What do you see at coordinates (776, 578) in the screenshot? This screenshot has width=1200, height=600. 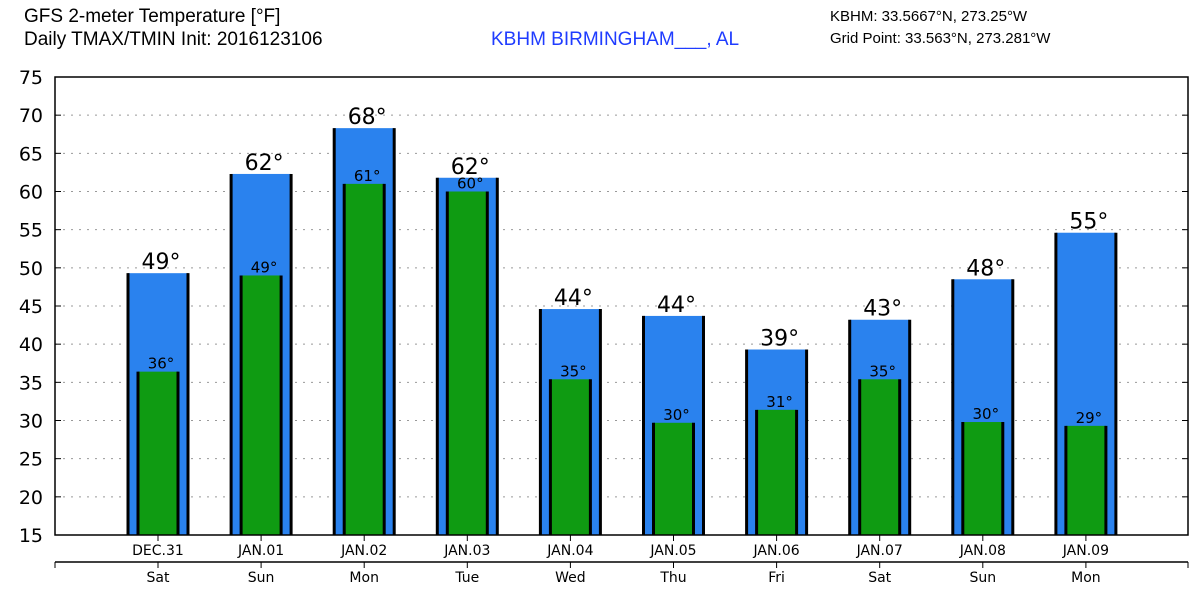 I see `x-weekday-label: Fri` at bounding box center [776, 578].